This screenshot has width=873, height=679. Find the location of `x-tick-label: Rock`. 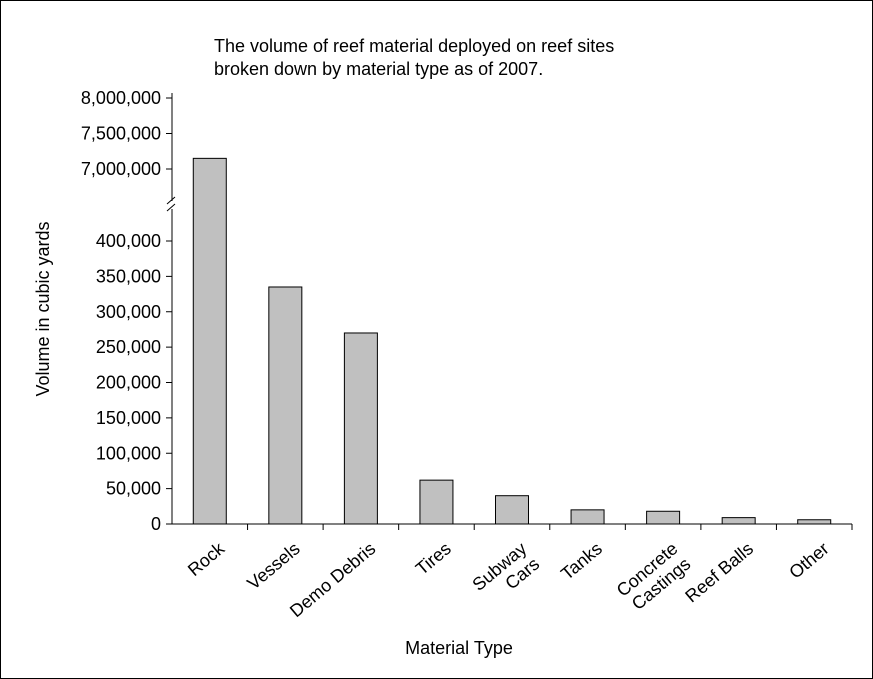

x-tick-label: Rock is located at coordinates (206, 559).